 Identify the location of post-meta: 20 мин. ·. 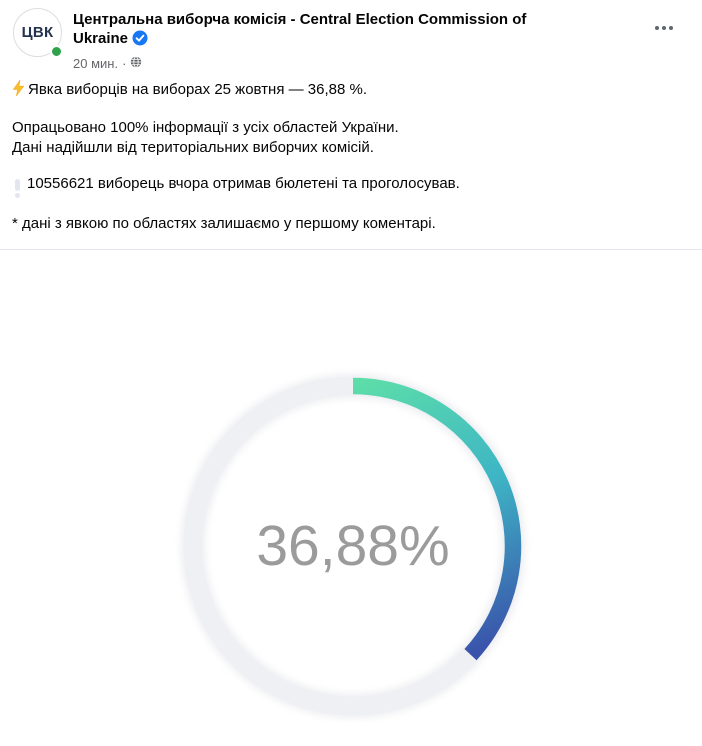
(361, 63).